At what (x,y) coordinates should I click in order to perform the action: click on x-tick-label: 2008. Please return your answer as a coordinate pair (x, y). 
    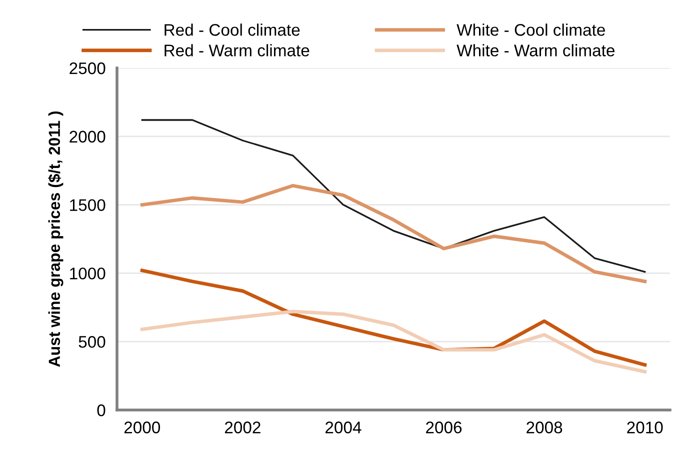
    Looking at the image, I should click on (544, 428).